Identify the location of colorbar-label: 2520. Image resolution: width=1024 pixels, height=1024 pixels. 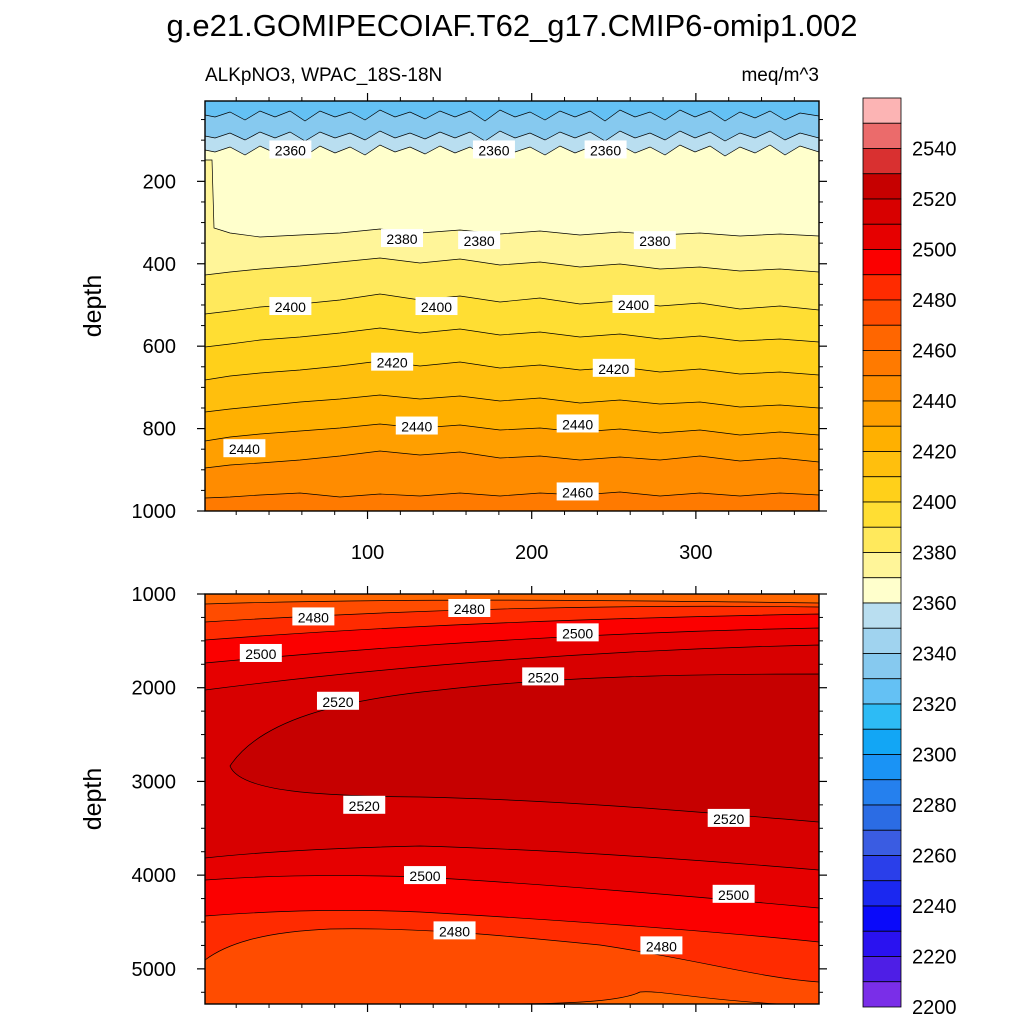
(934, 200).